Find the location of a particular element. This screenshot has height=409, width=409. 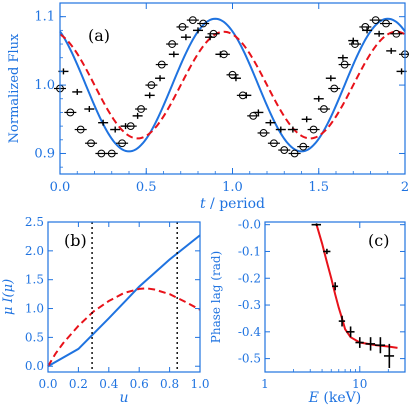

panel-c-frame is located at coordinates (335, 297).